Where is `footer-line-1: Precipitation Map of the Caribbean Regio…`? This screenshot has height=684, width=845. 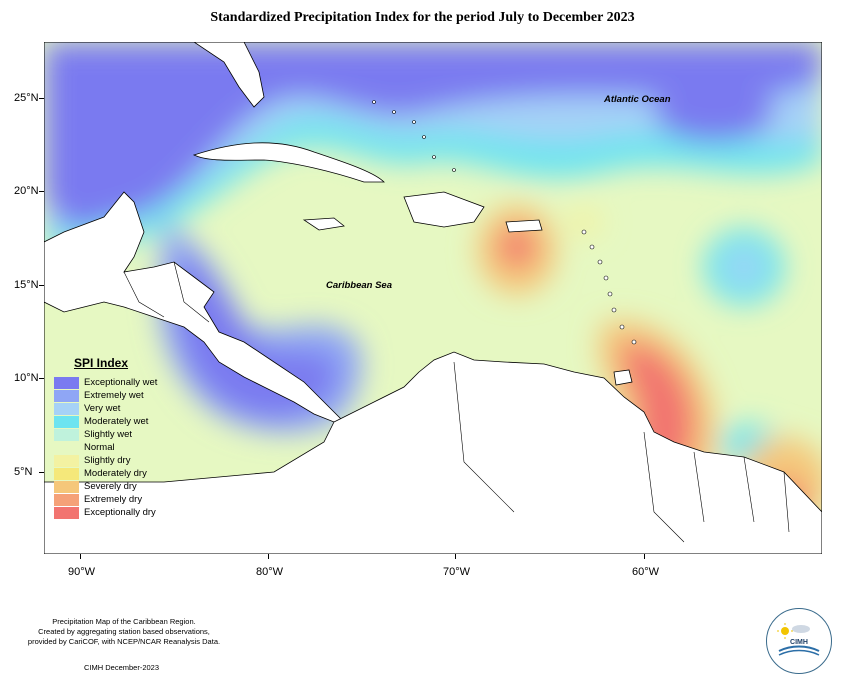
footer-line-1: Precipitation Map of the Caribbean Regio… is located at coordinates (124, 621).